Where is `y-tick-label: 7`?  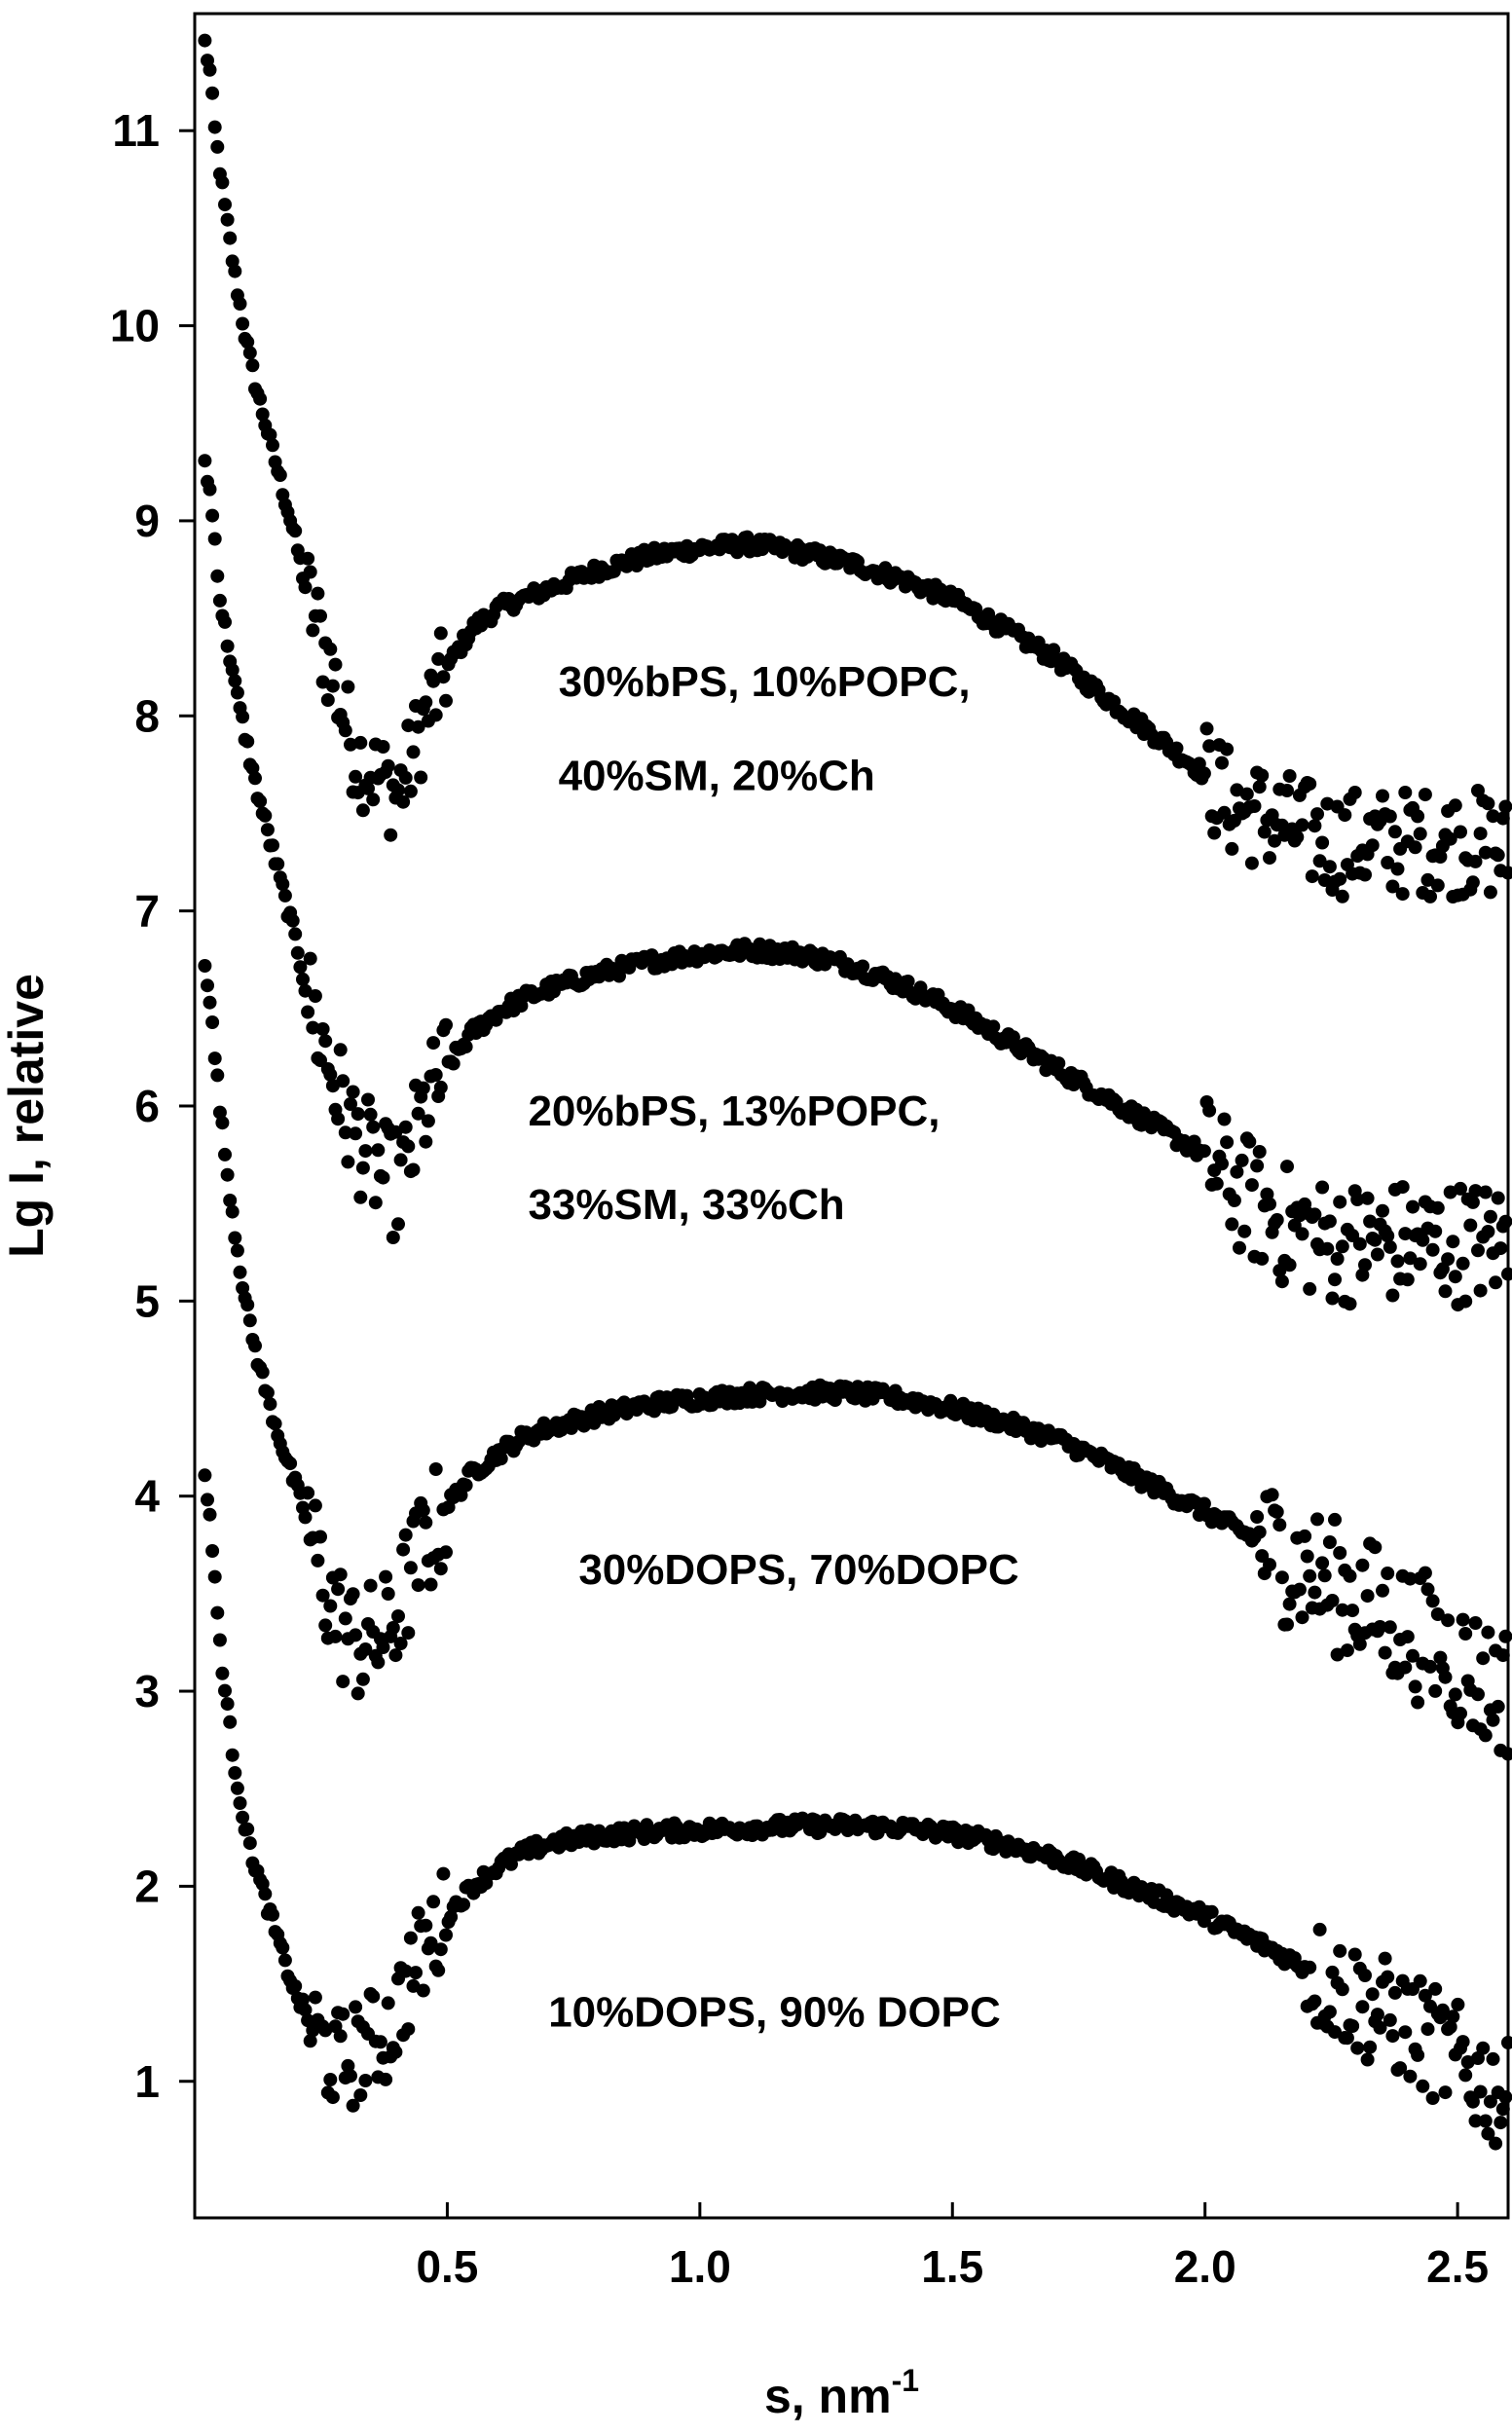 y-tick-label: 7 is located at coordinates (147, 911).